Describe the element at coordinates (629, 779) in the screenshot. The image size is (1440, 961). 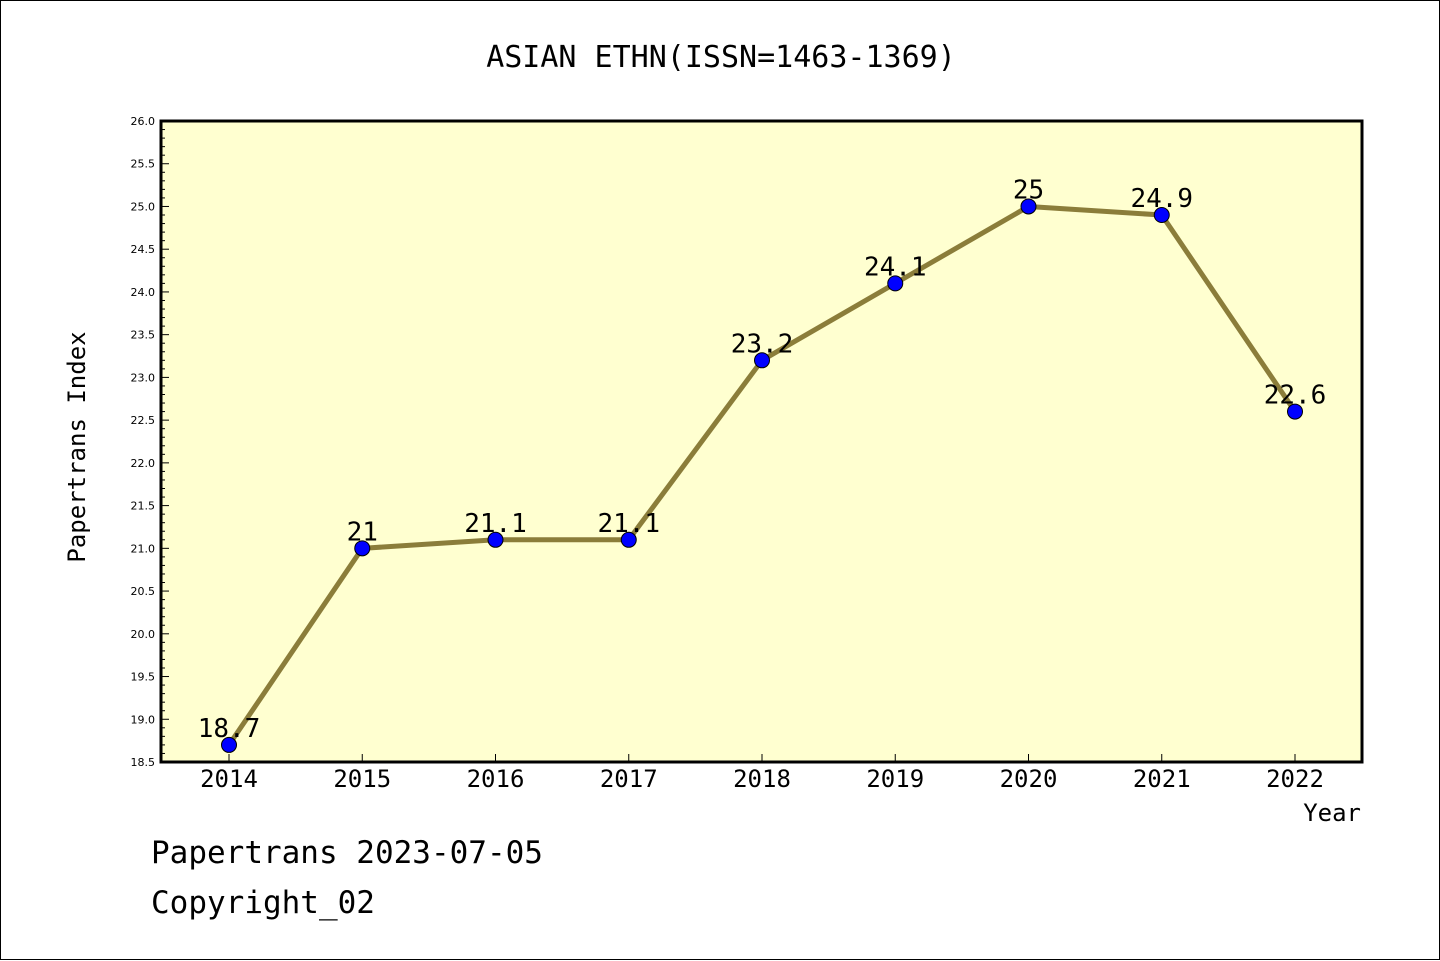
I see `x-tick-label: 2017` at that location.